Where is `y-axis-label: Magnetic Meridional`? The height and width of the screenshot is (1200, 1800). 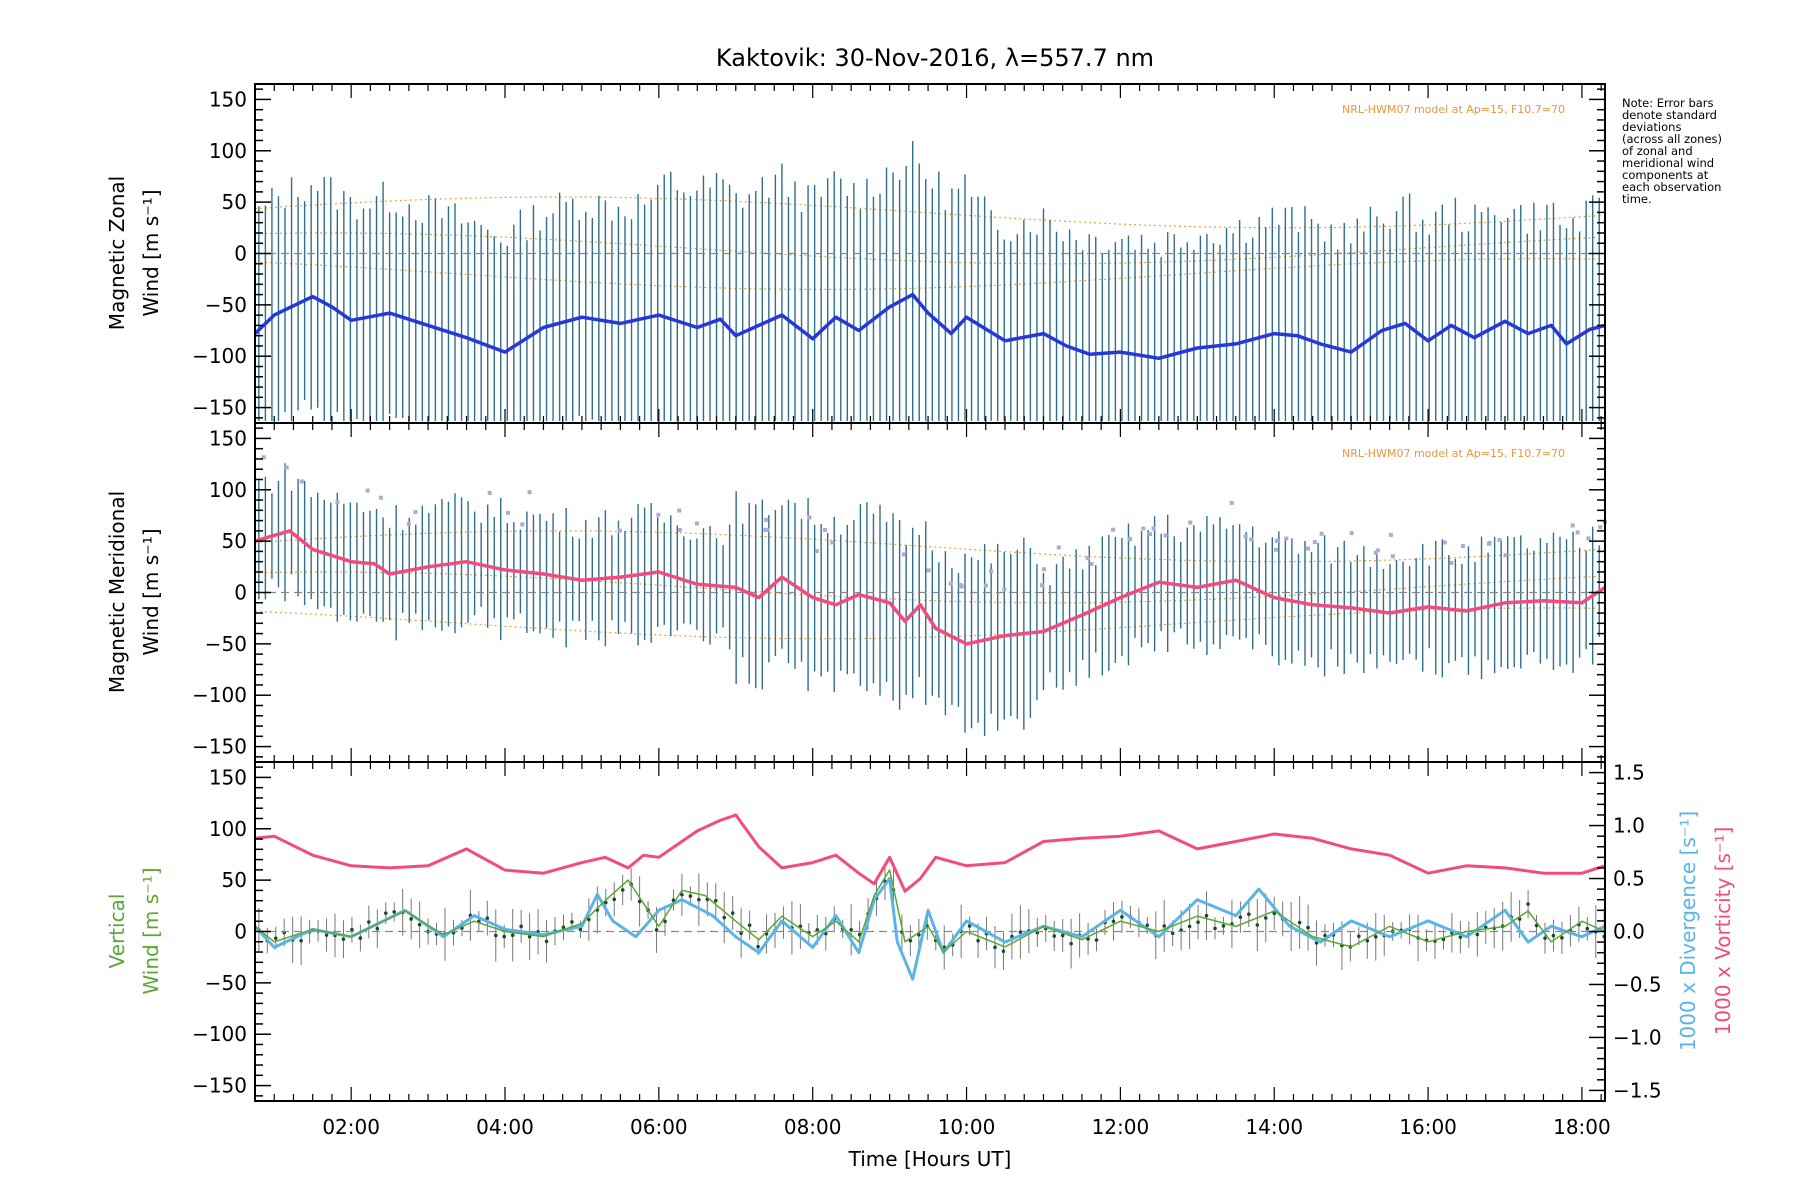
y-axis-label: Magnetic Meridional is located at coordinates (117, 592).